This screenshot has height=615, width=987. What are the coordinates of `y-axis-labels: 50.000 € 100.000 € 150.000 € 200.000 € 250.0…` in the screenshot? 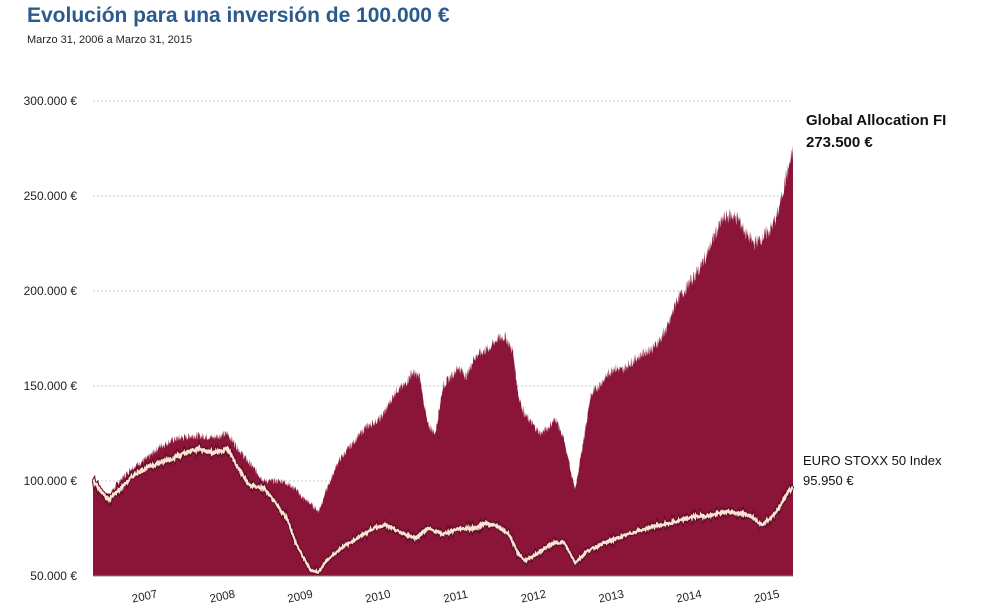 It's located at (51, 338).